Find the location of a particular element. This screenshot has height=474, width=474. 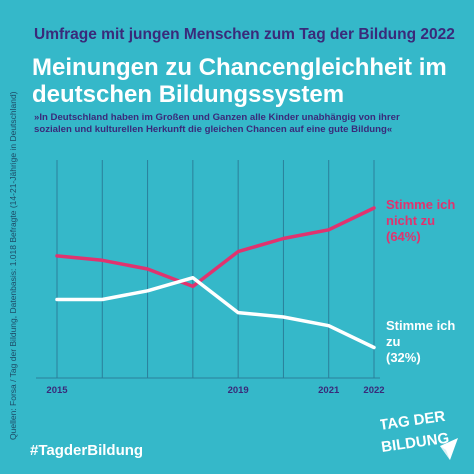

series-line-agree is located at coordinates (215, 312).